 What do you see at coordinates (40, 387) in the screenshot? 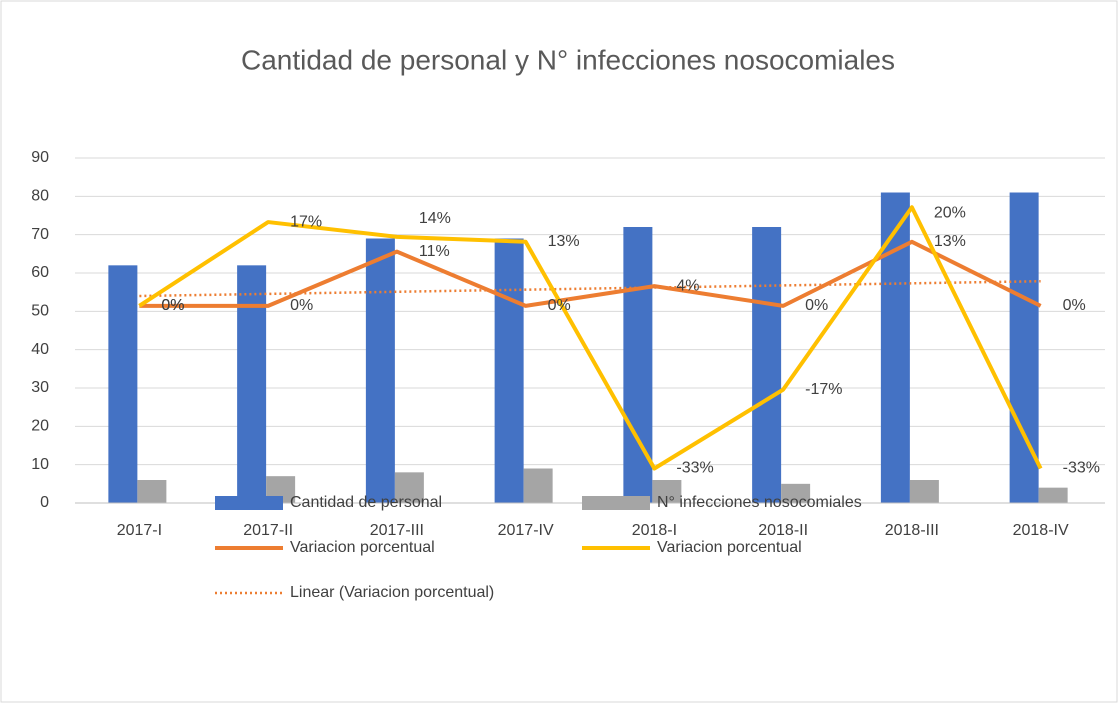
I see `y-tick-label: 30` at bounding box center [40, 387].